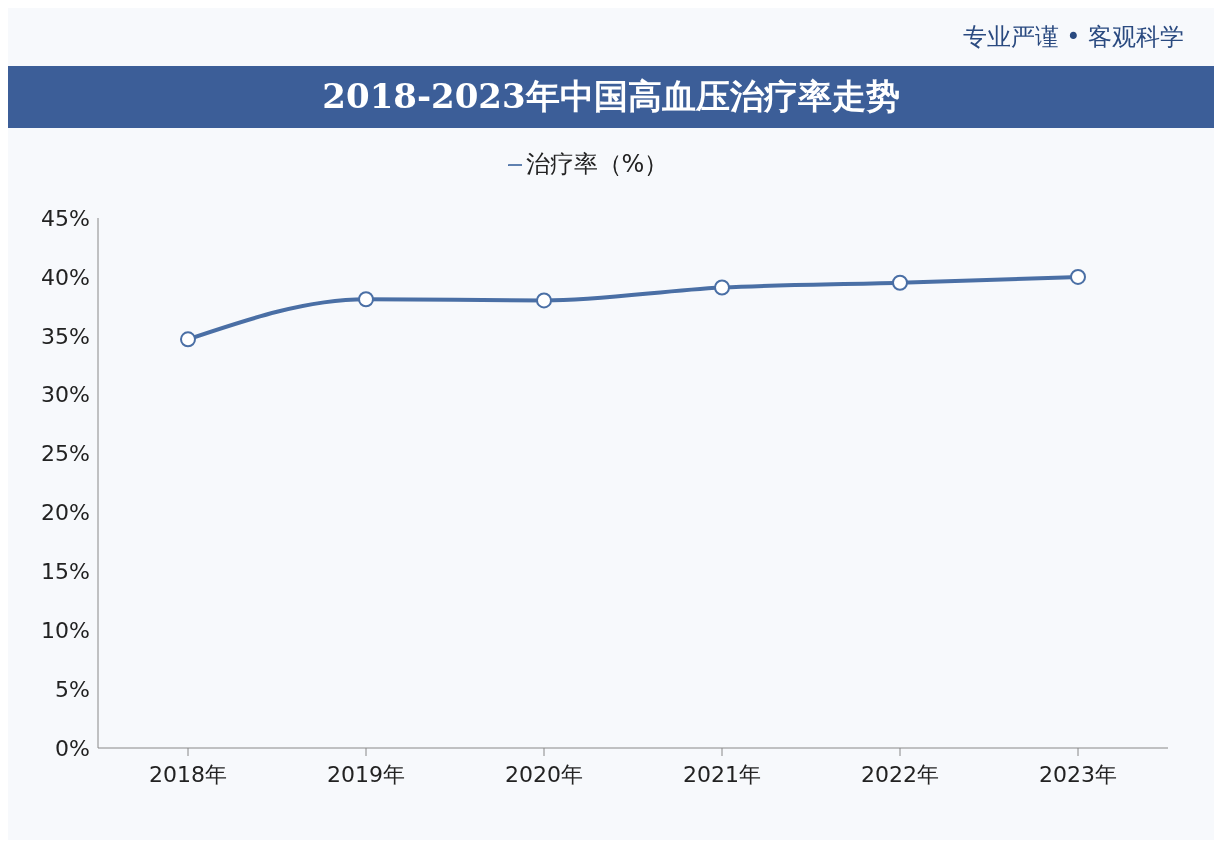 This screenshot has height=848, width=1222. I want to click on y-tick-label: 35%, so click(65, 336).